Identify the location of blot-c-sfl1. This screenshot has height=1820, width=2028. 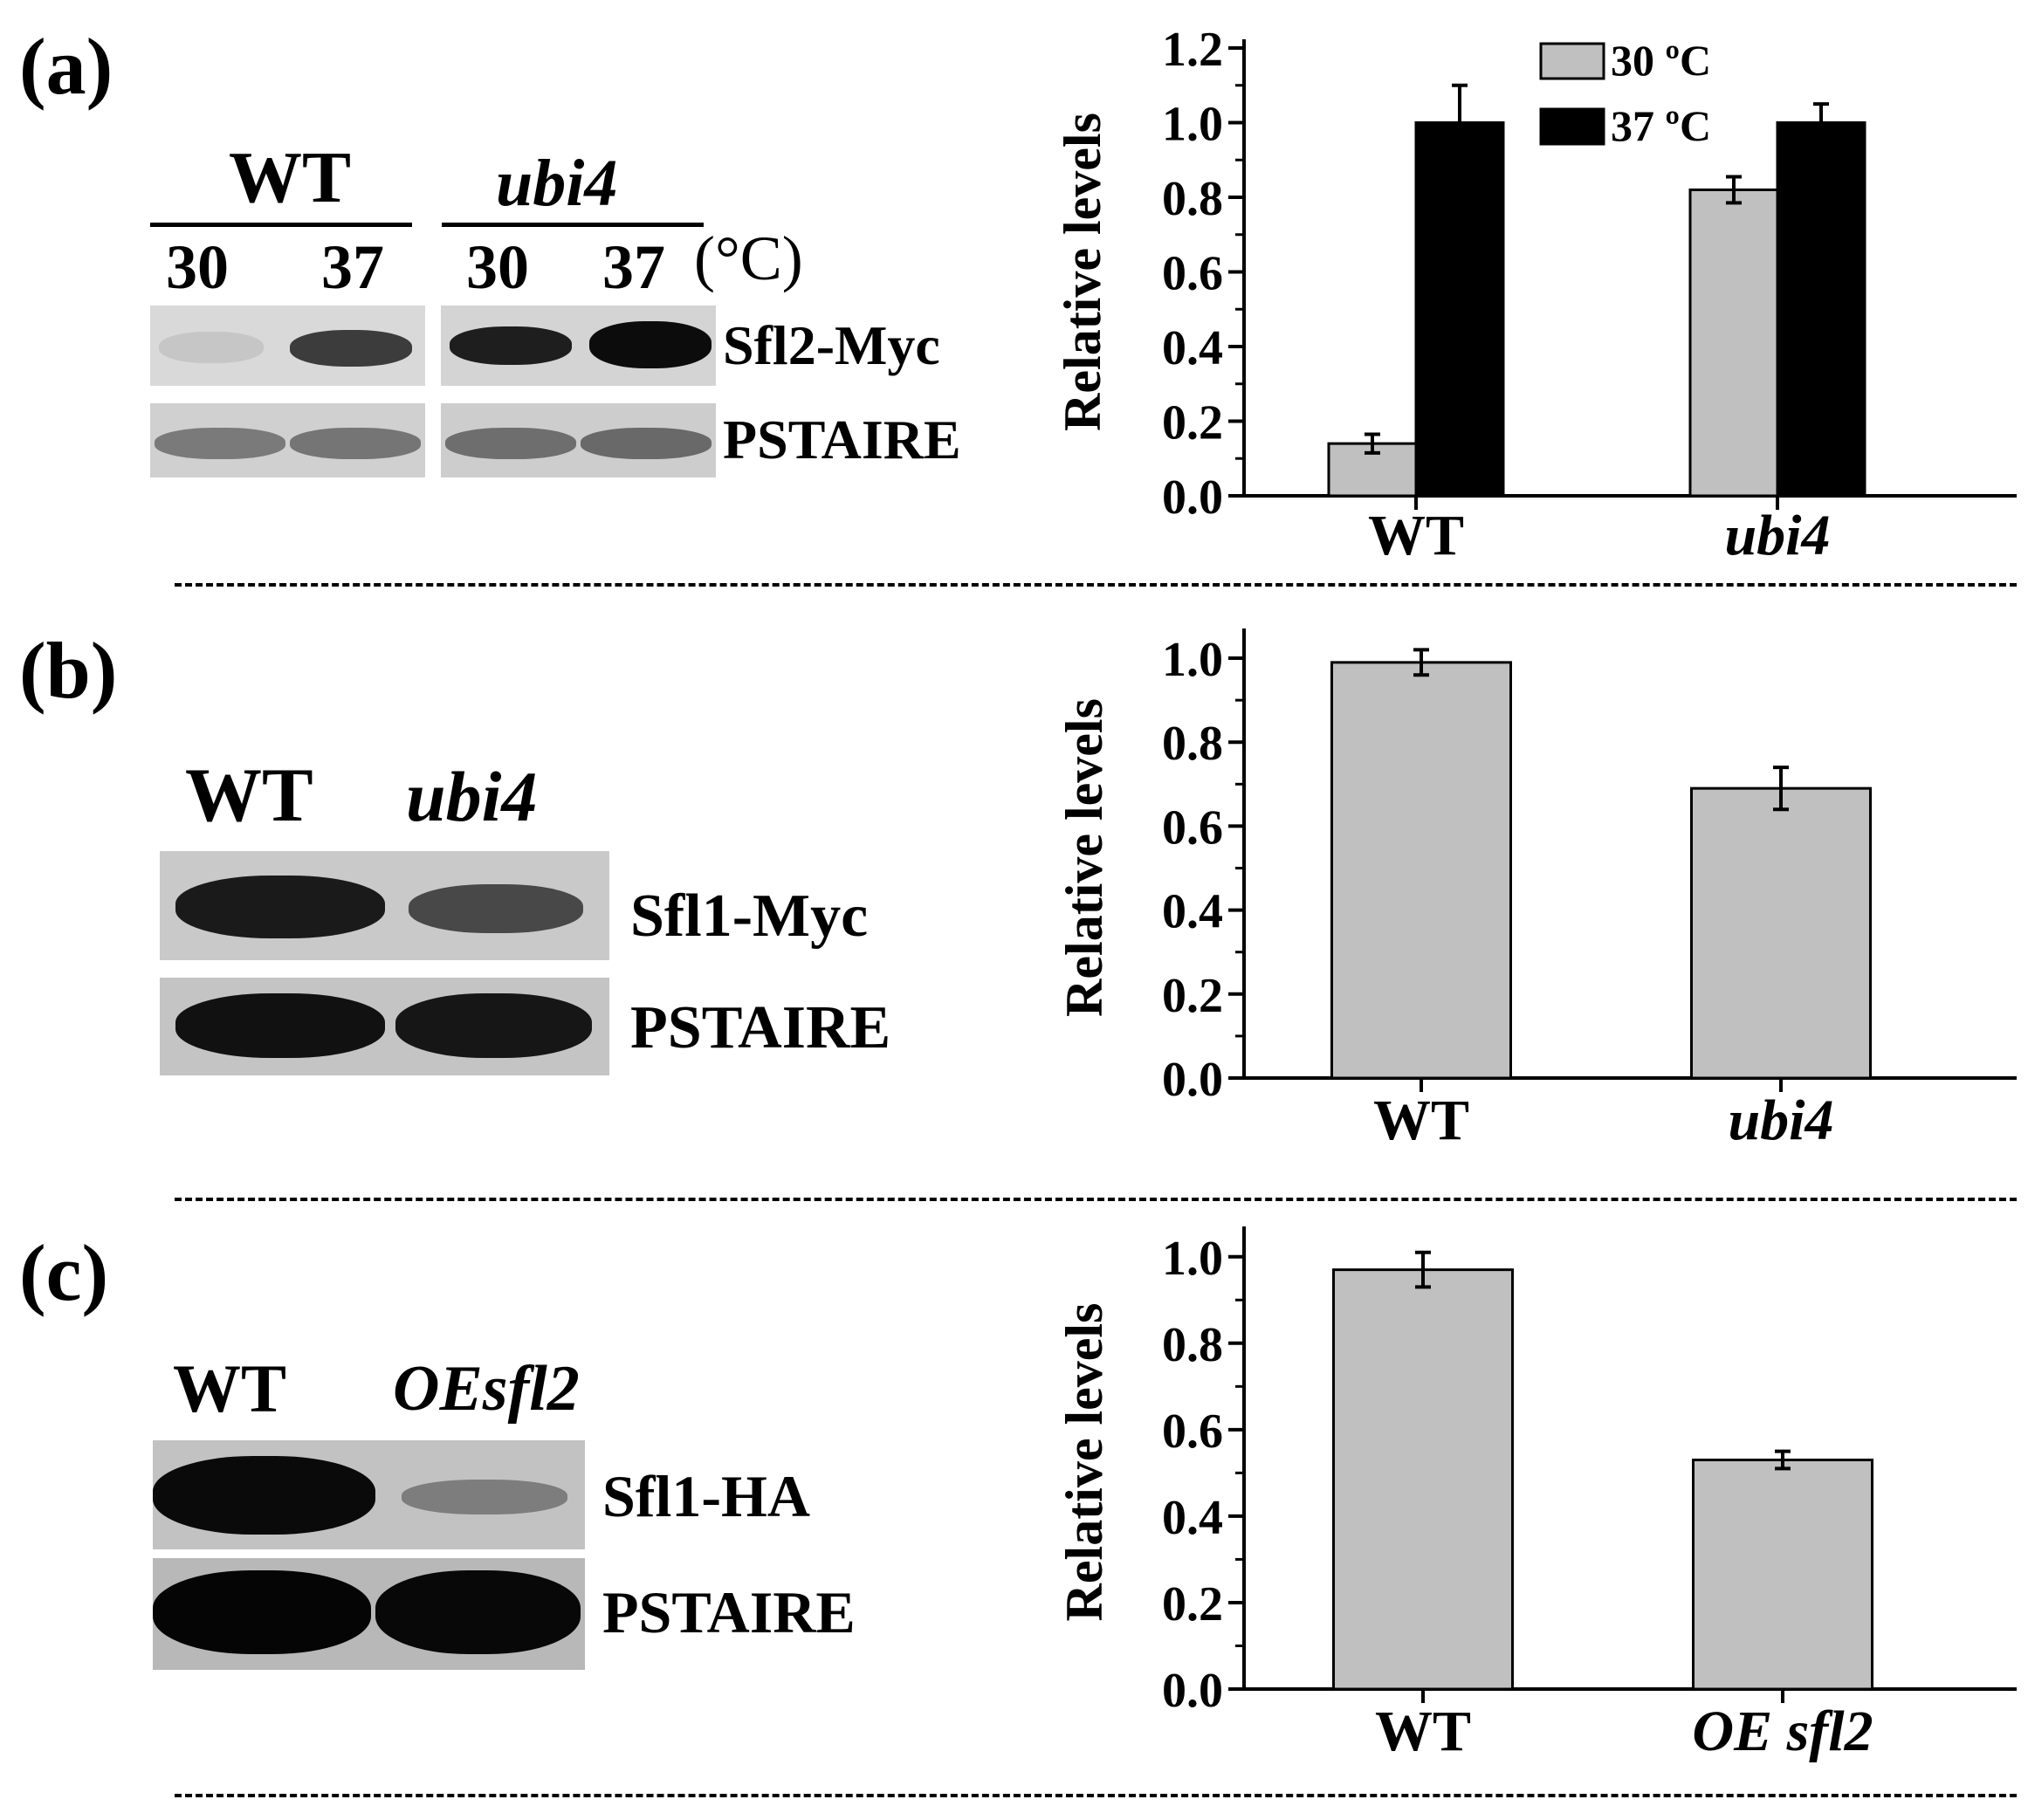
(369, 1494).